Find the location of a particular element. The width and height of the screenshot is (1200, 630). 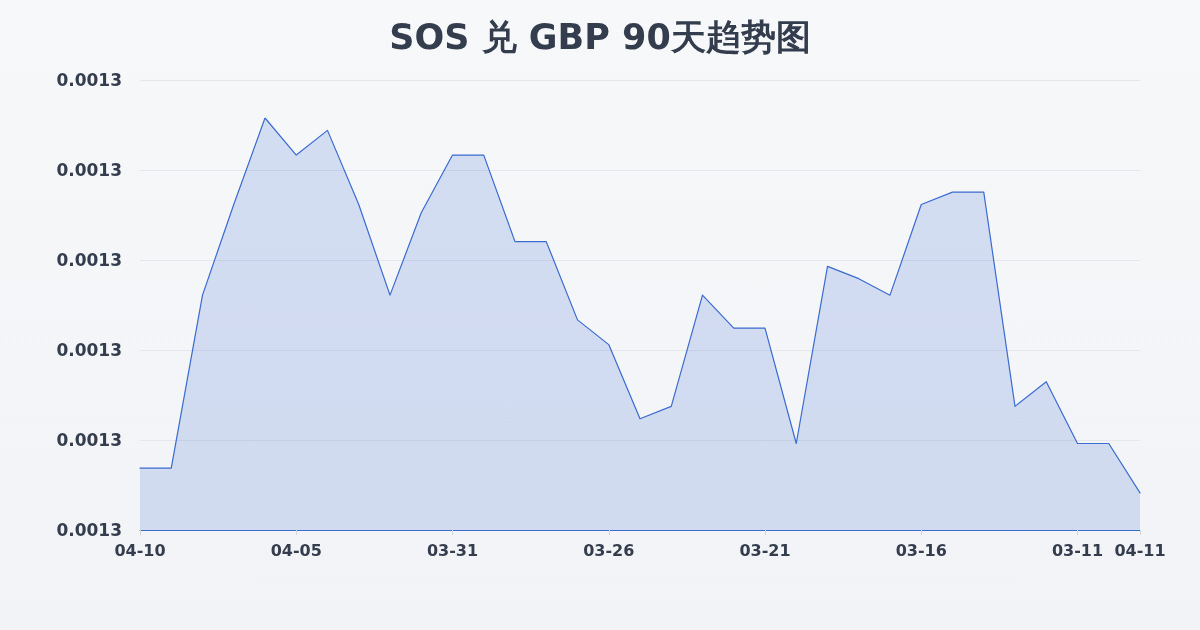

x-tick-label: 03-21 is located at coordinates (765, 550).